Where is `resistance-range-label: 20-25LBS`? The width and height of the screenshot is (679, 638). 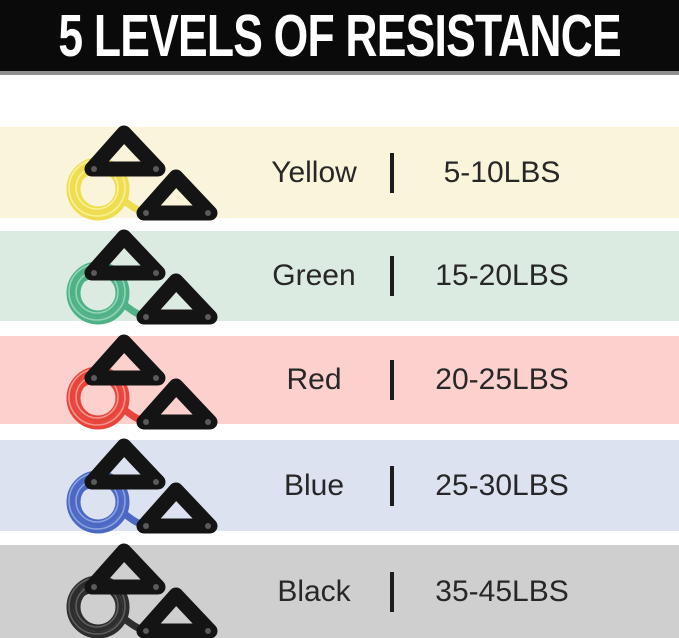 resistance-range-label: 20-25LBS is located at coordinates (502, 379).